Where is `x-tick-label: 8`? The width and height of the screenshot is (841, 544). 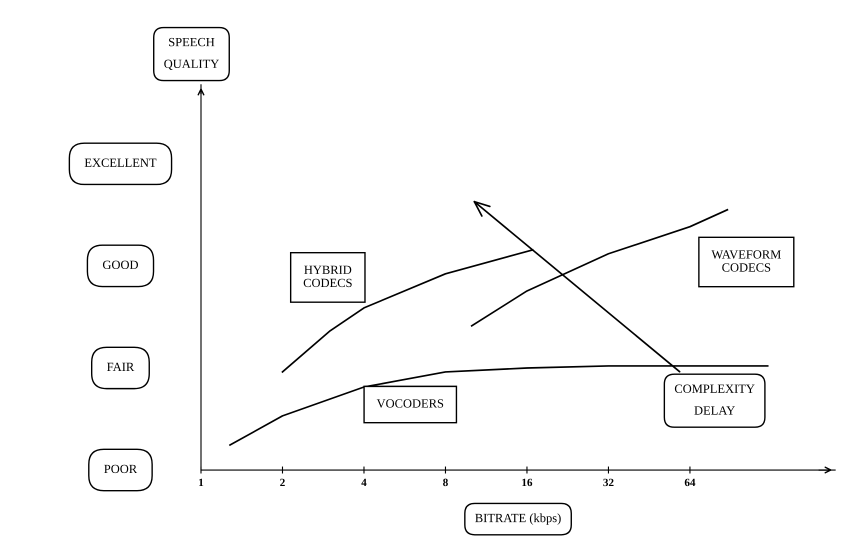 x-tick-label: 8 is located at coordinates (445, 482).